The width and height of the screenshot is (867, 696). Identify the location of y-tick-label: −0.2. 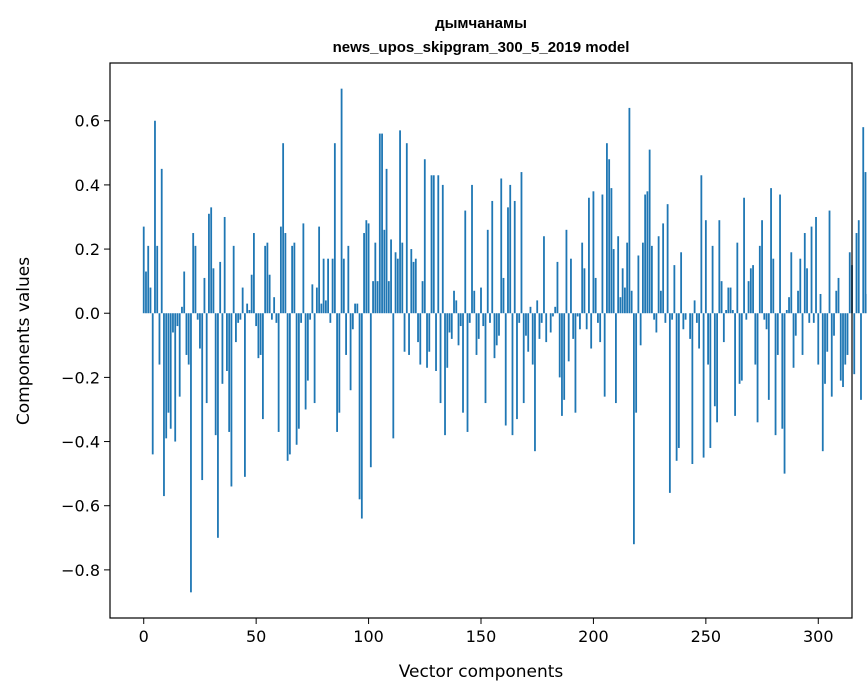
(80, 377).